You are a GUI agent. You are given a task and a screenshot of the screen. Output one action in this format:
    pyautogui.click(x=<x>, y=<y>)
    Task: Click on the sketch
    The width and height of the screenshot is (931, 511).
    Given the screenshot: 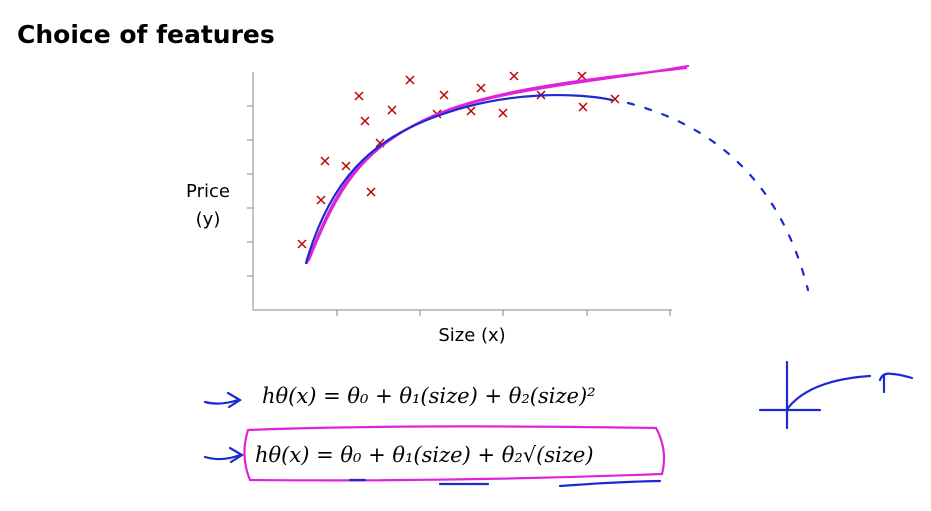 What is the action you would take?
    pyautogui.click(x=836, y=395)
    